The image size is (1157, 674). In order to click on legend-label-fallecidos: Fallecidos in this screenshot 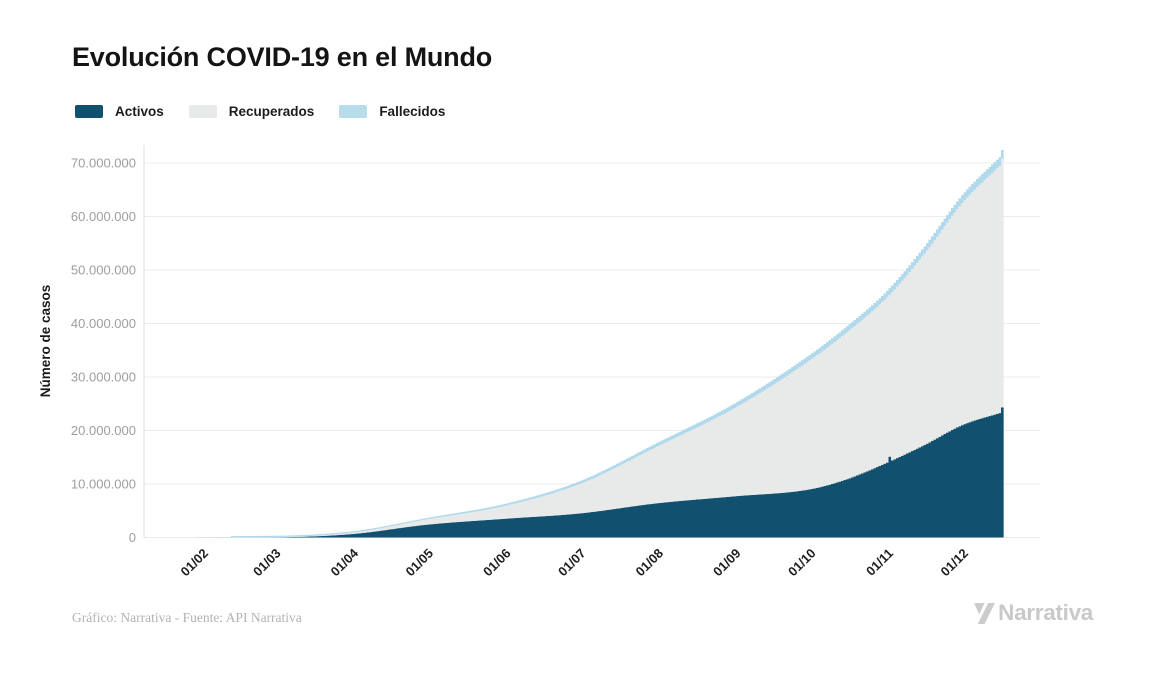, I will do `click(412, 111)`.